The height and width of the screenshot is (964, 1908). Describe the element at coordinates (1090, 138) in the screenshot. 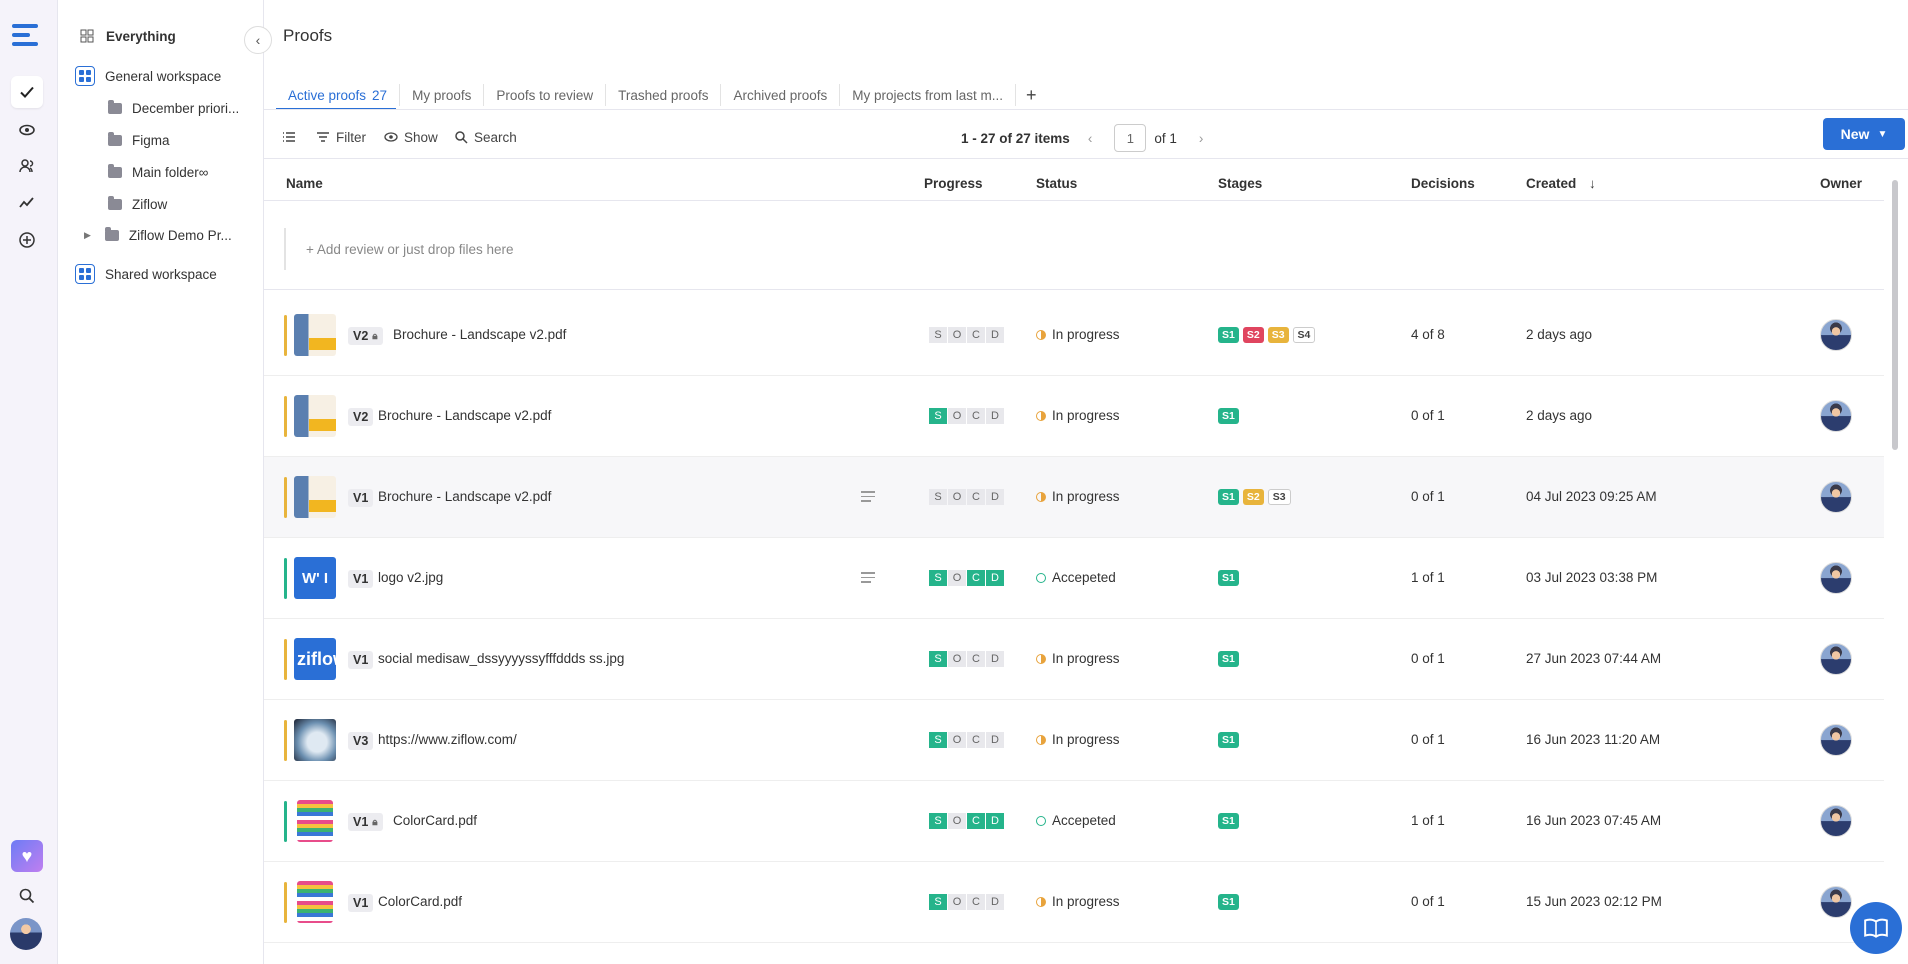

I see `prev-page-icon: ‹` at that location.